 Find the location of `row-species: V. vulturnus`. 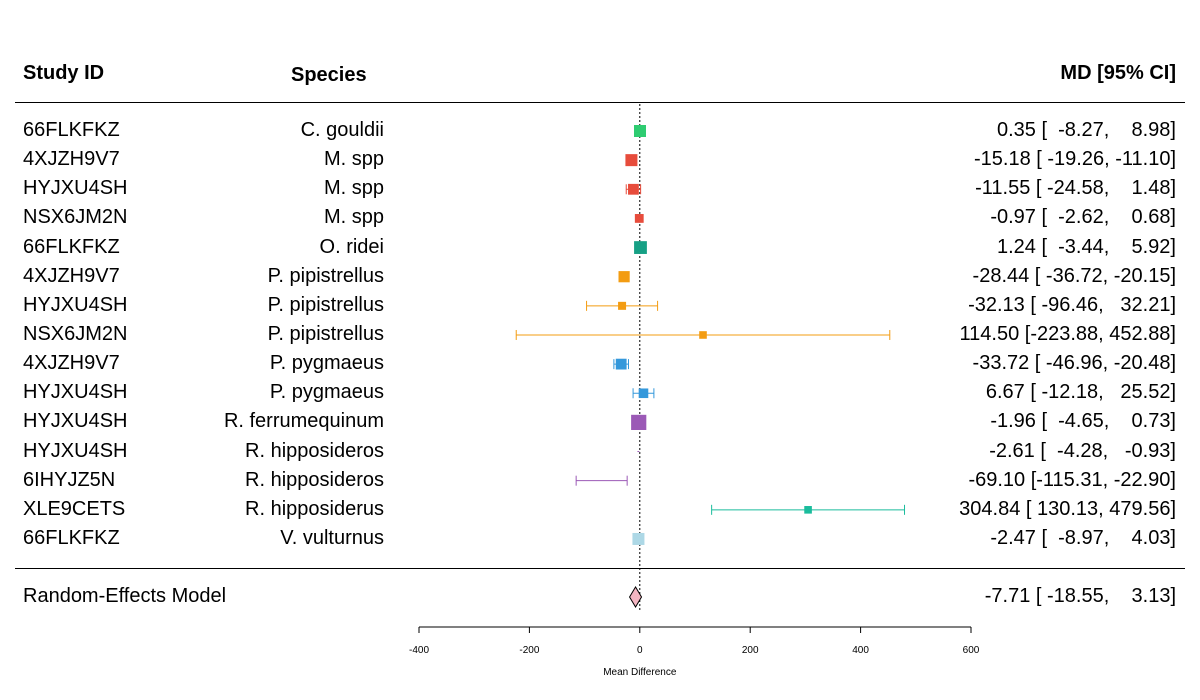

row-species: V. vulturnus is located at coordinates (332, 537).